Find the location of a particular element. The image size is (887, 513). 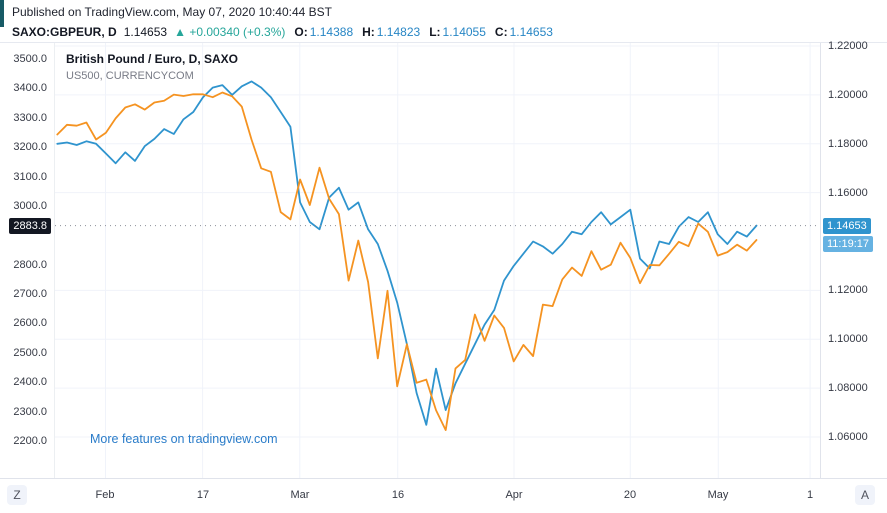

right-axis-tick: 1.16000 is located at coordinates (848, 193).